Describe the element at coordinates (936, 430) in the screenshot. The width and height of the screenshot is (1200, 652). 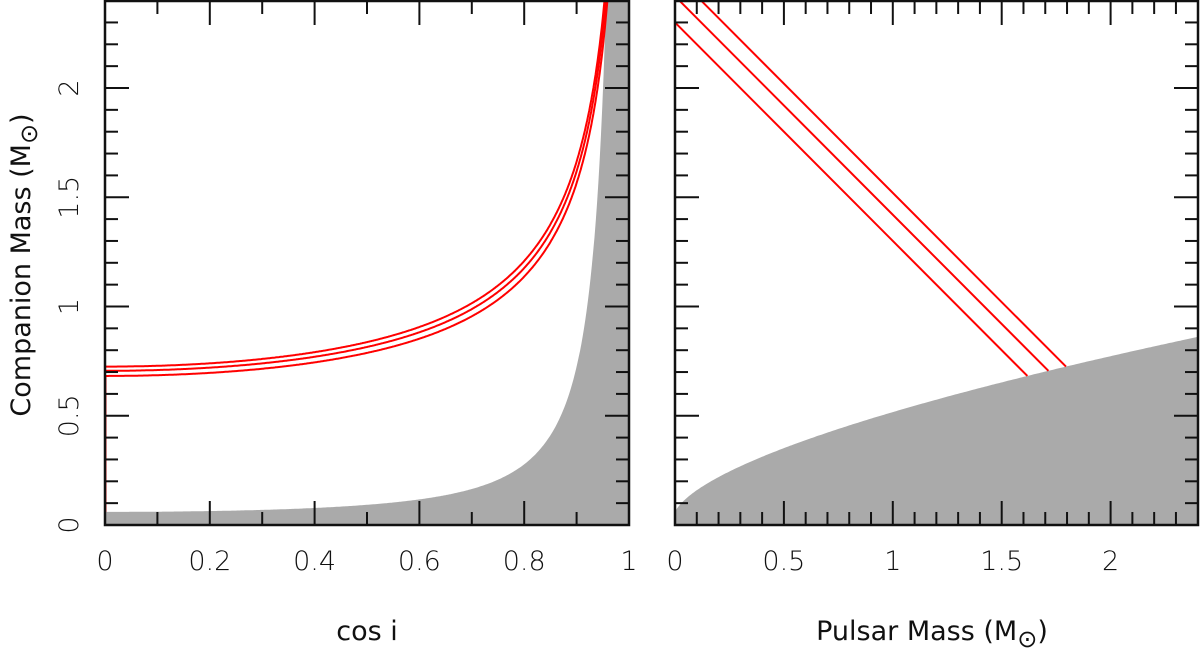
I see `right-excluded-region` at that location.